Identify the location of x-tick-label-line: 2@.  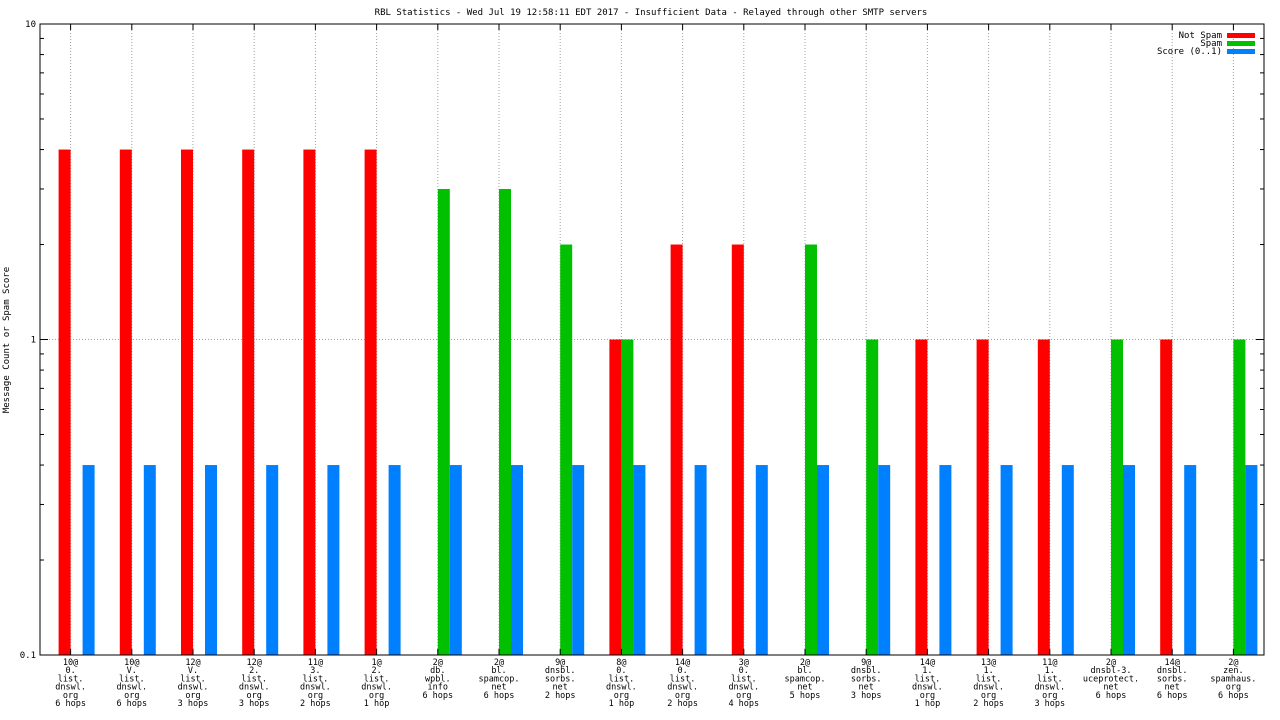
(499, 663).